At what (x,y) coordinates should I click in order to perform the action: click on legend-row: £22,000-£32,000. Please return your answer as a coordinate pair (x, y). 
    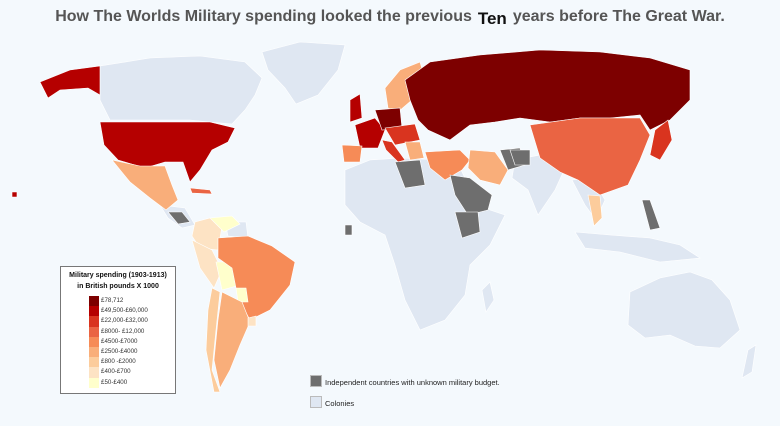
    Looking at the image, I should click on (118, 321).